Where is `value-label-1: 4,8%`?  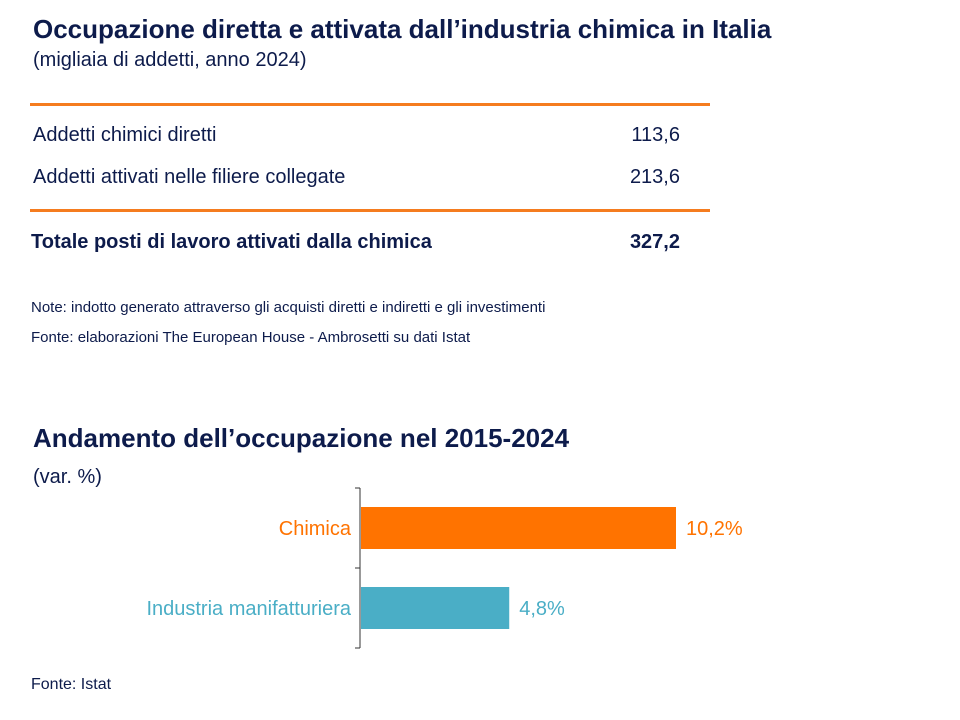
value-label-1: 4,8% is located at coordinates (542, 609).